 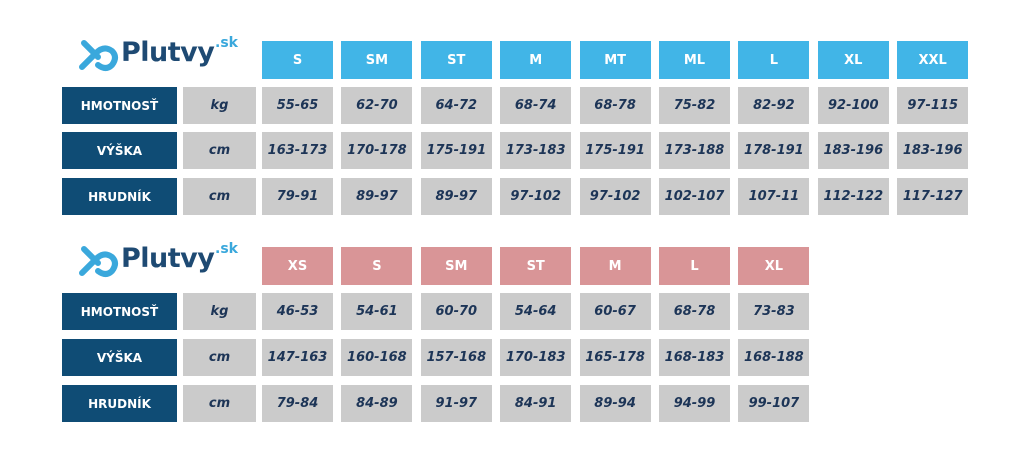 What do you see at coordinates (456, 403) in the screenshot?
I see `size-value: 91-97` at bounding box center [456, 403].